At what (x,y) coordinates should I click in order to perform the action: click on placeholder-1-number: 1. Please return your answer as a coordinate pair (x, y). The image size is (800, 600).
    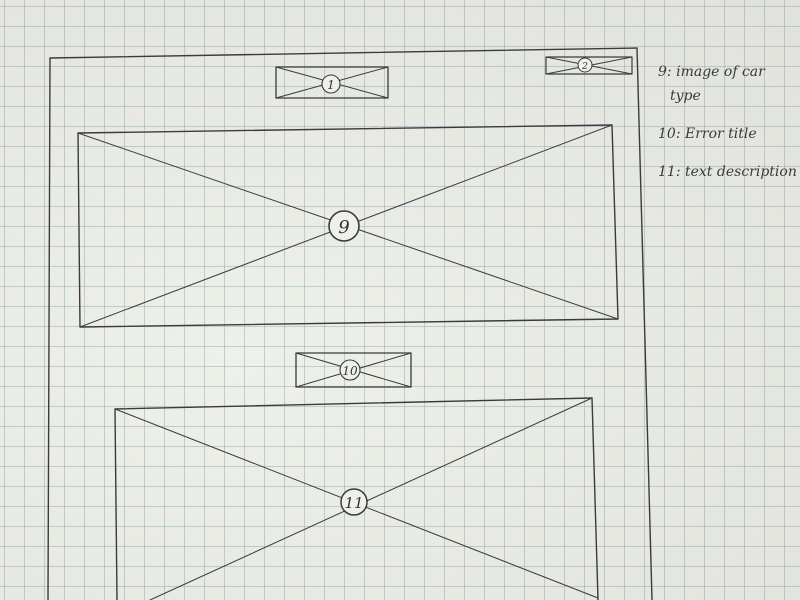
    Looking at the image, I should click on (331, 85).